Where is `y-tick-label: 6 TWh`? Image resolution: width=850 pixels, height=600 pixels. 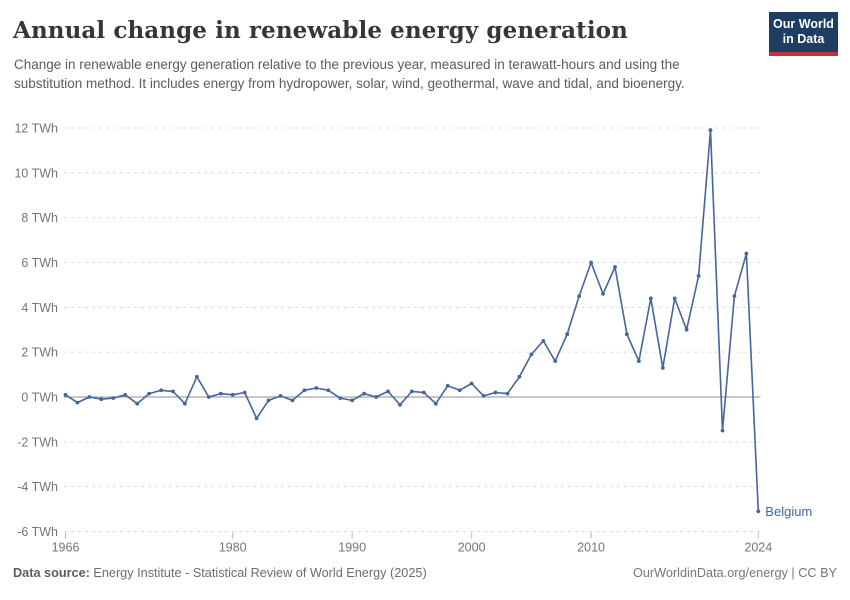 y-tick-label: 6 TWh is located at coordinates (39, 263).